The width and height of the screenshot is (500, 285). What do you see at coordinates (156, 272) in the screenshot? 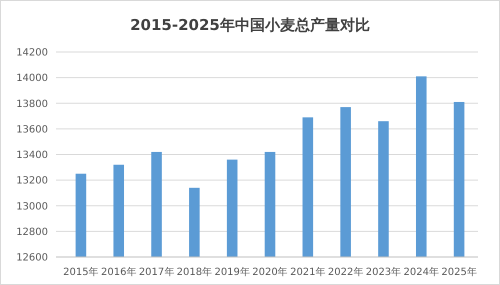
I see `x-tick-label: 2017年` at bounding box center [156, 272].